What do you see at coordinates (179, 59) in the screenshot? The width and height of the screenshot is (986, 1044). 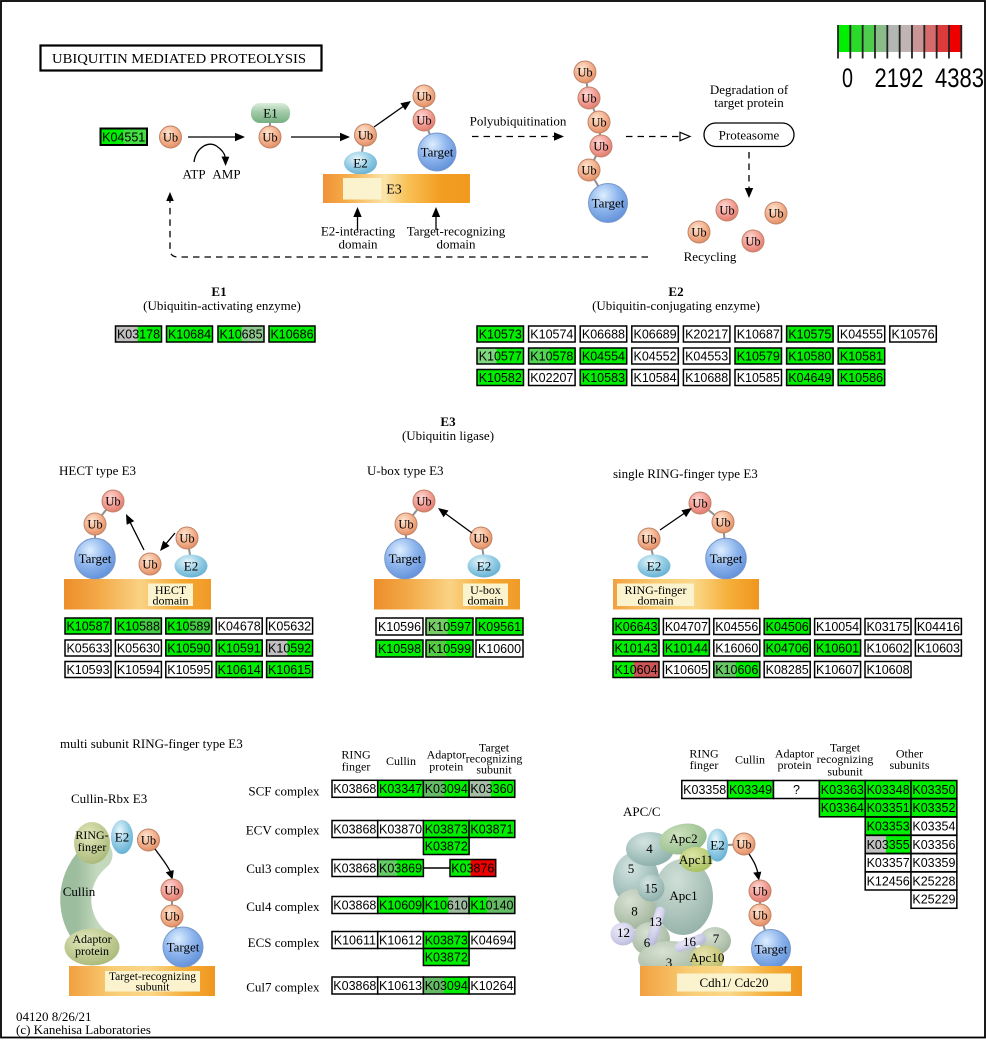 I see `svg-text: UBIQUITIN MEDIATED PROTEOLYSIS` at bounding box center [179, 59].